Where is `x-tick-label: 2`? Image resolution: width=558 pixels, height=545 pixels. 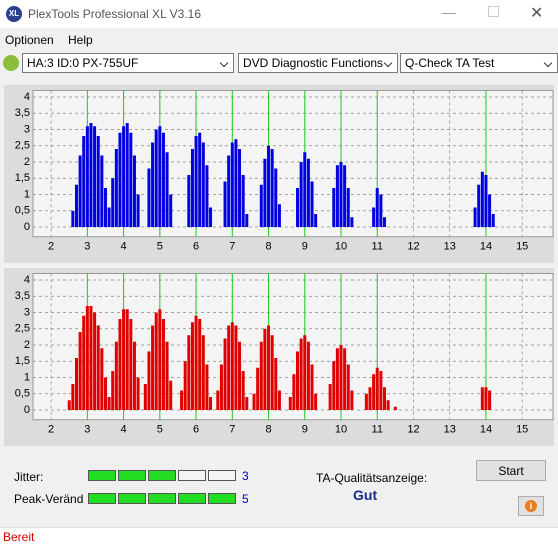
x-tick-label: 2 is located at coordinates (51, 430).